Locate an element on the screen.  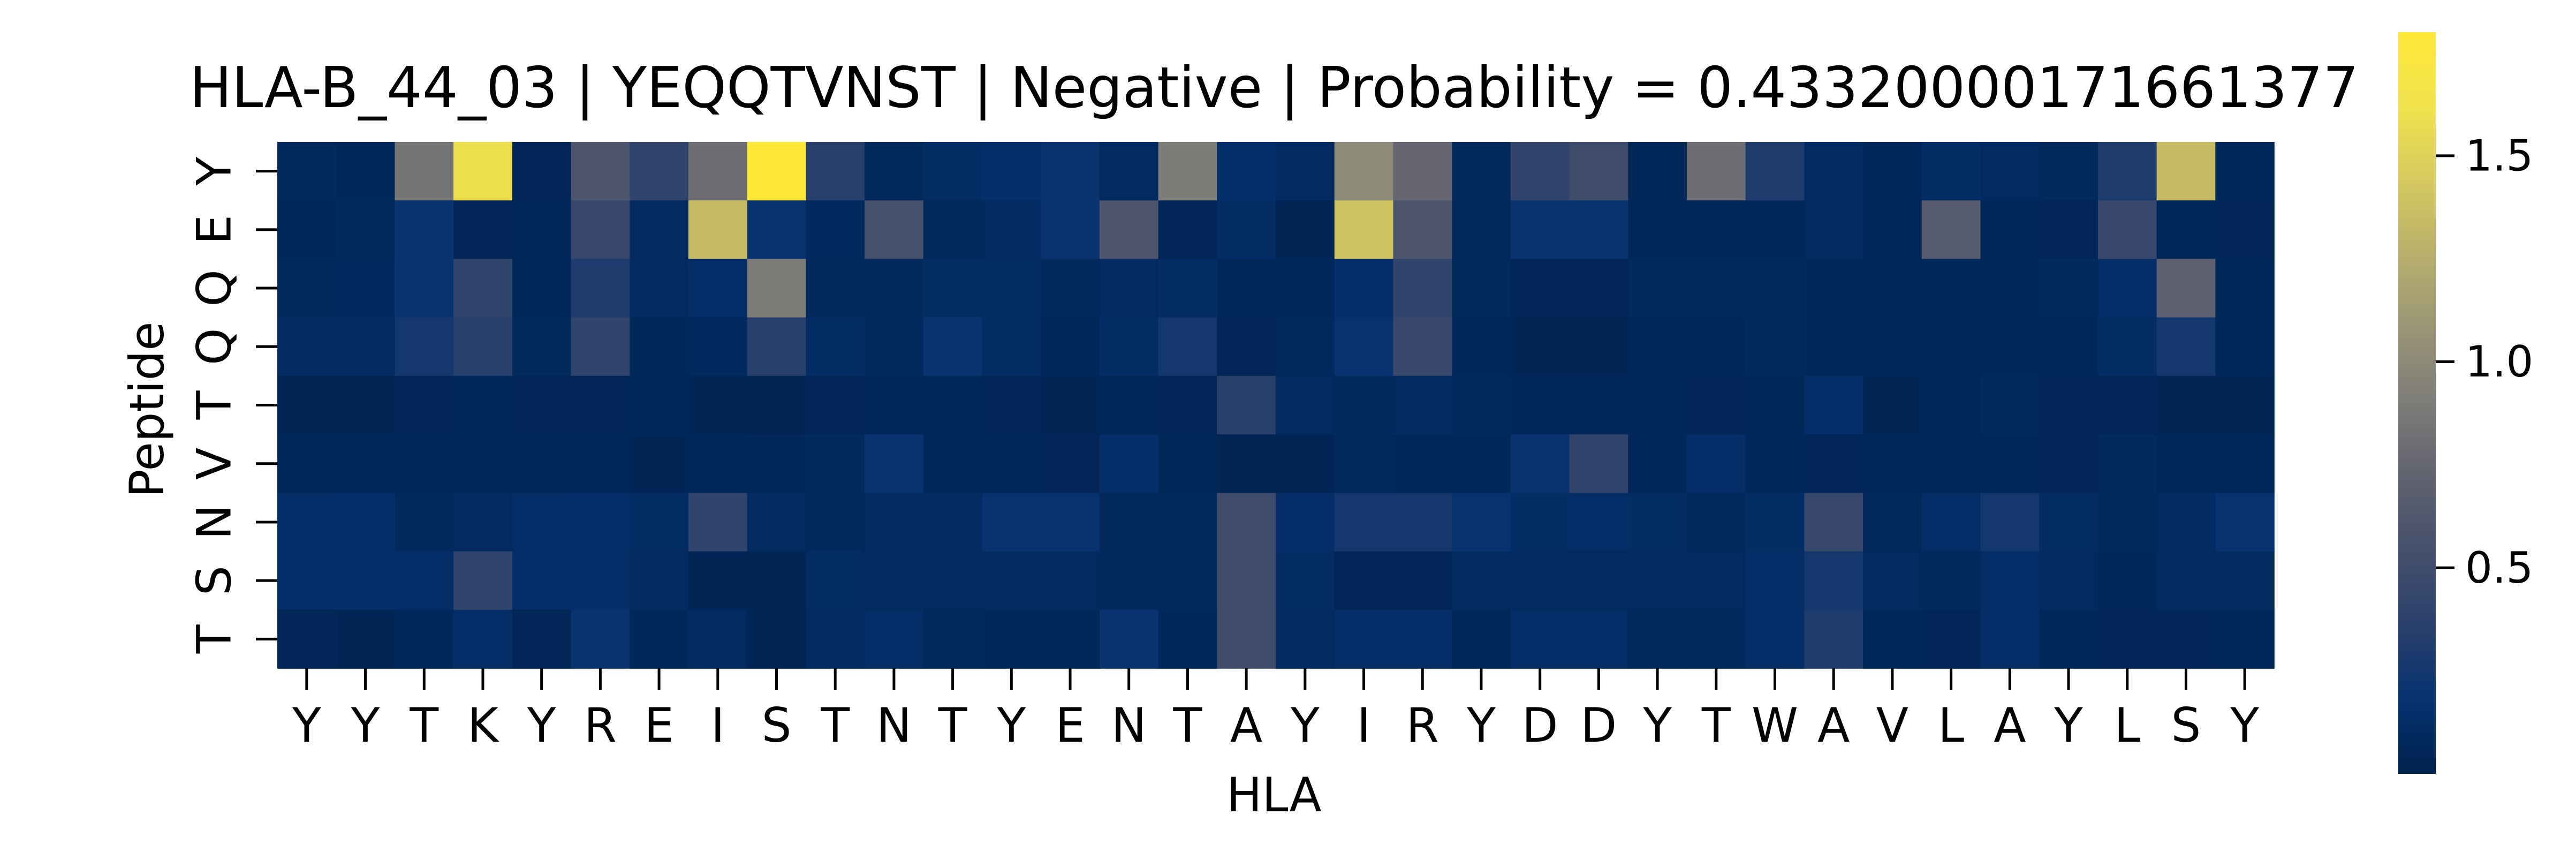
x-tick-label: V is located at coordinates (1892, 725).